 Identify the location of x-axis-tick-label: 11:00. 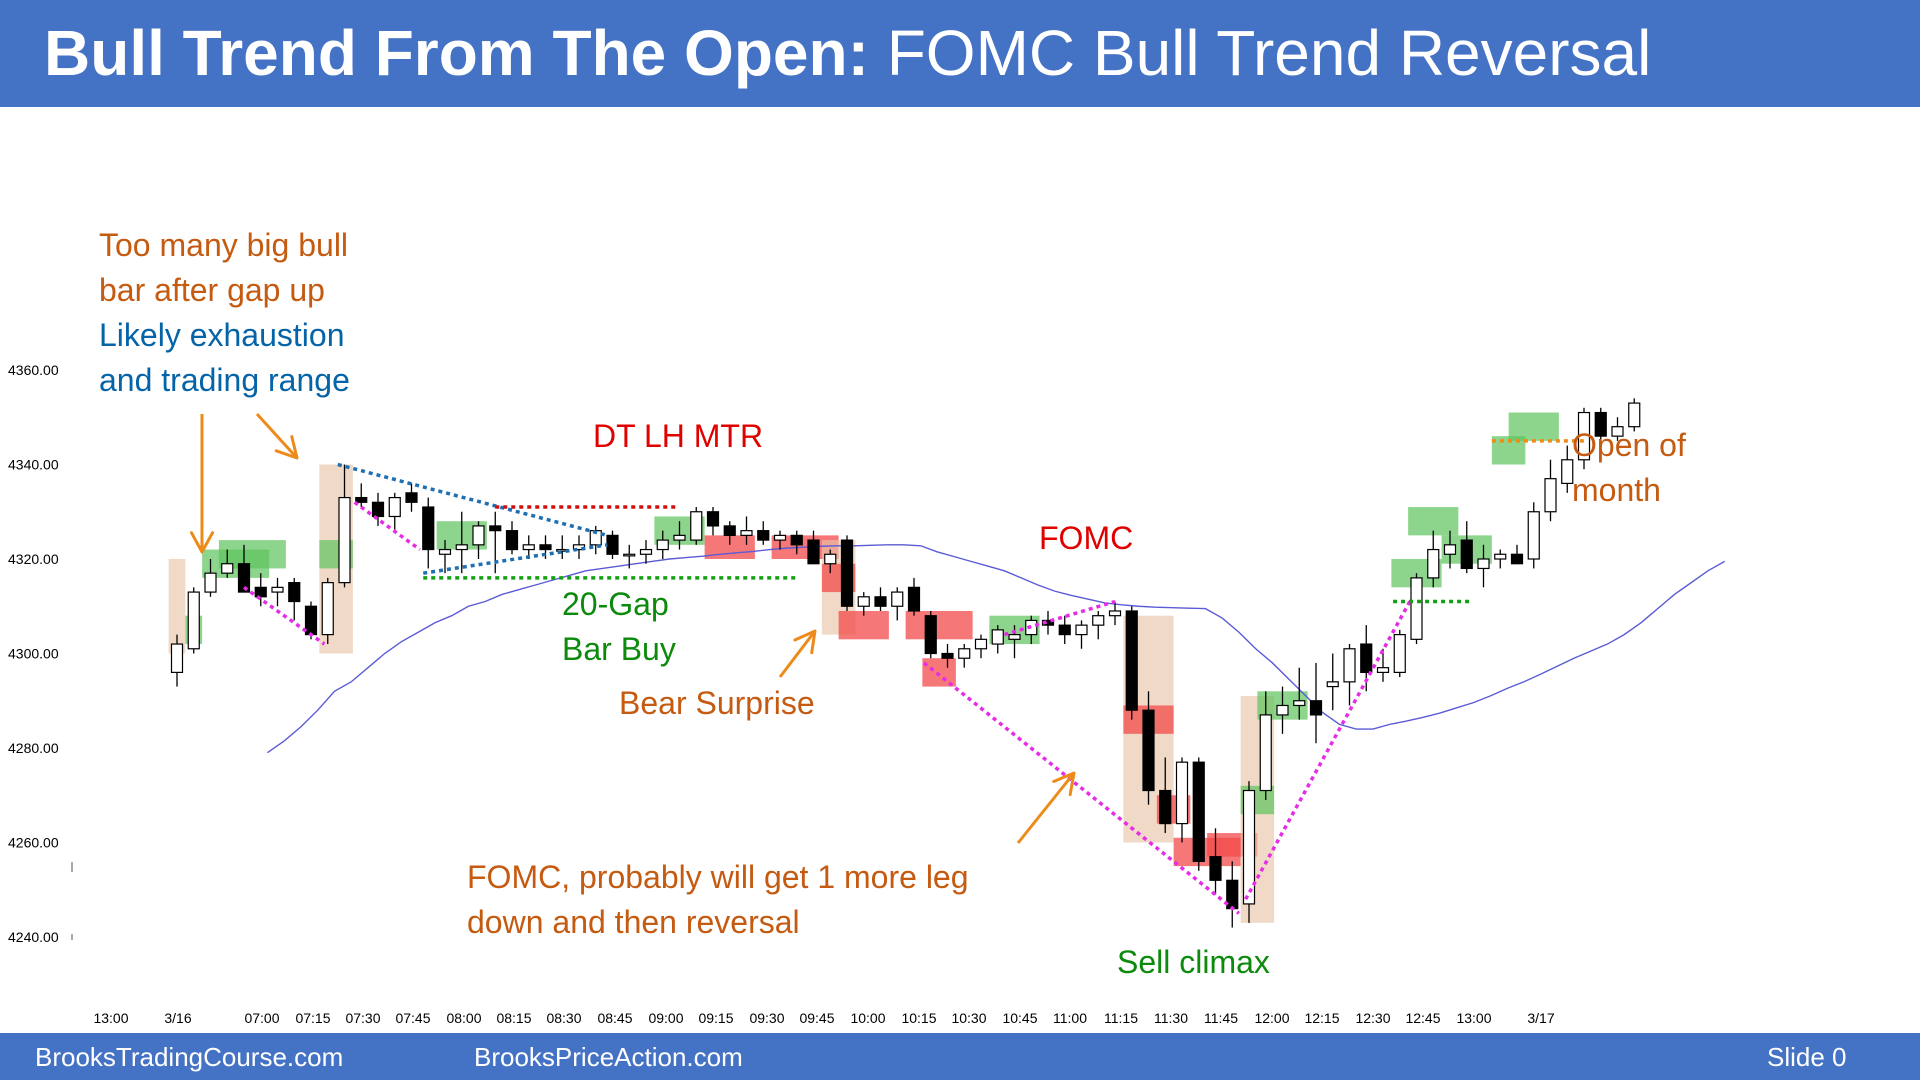
(1070, 1018).